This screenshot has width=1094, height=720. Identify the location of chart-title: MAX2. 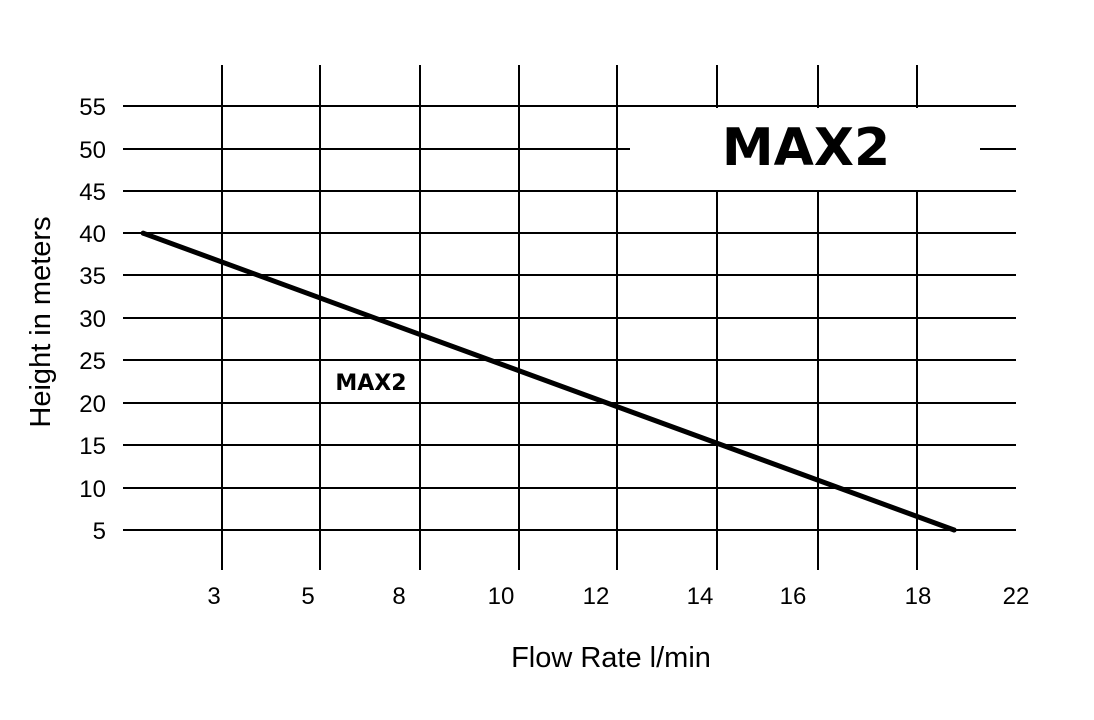
(806, 148).